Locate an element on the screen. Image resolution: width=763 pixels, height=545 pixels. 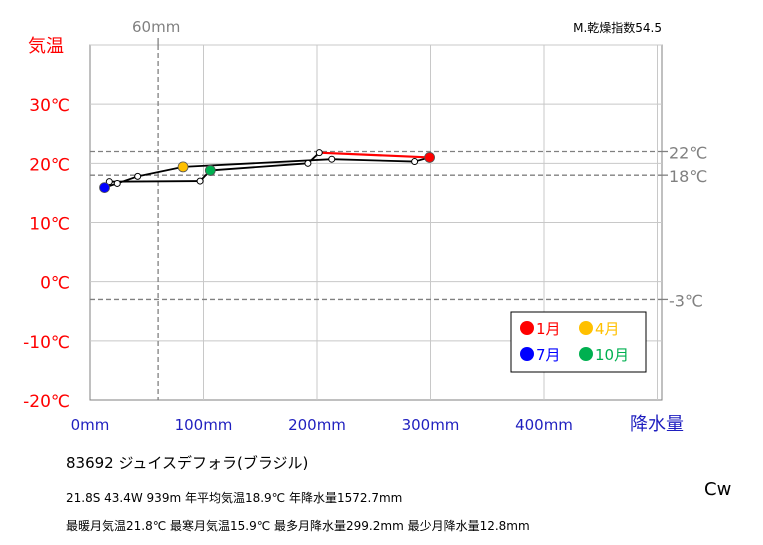
y-tick-label: 10℃ is located at coordinates (49, 225).